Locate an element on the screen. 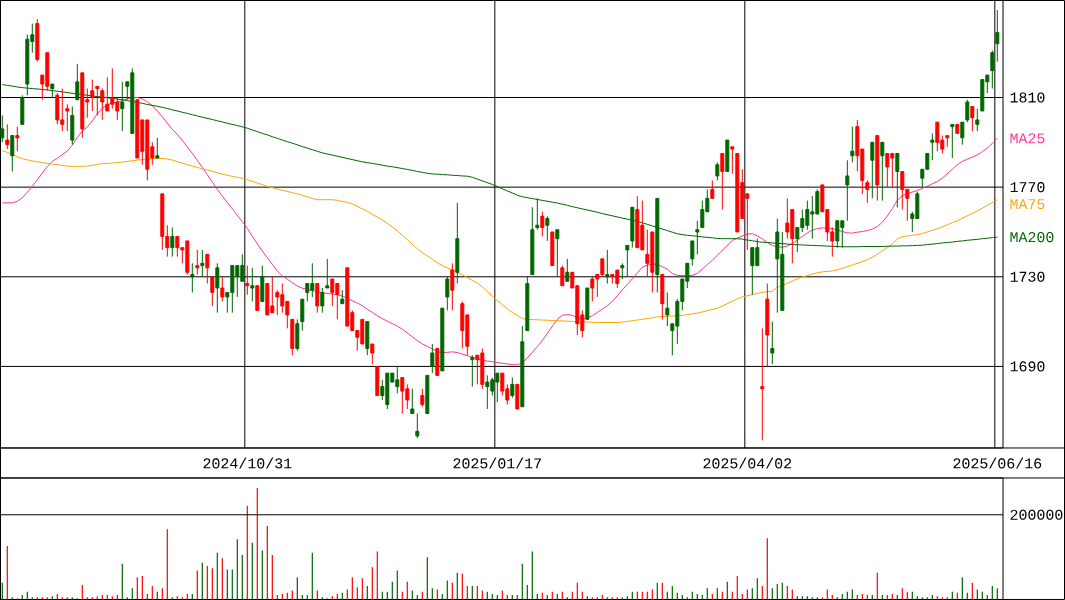 The height and width of the screenshot is (600, 1065). series-label: MA25 is located at coordinates (1027, 138).